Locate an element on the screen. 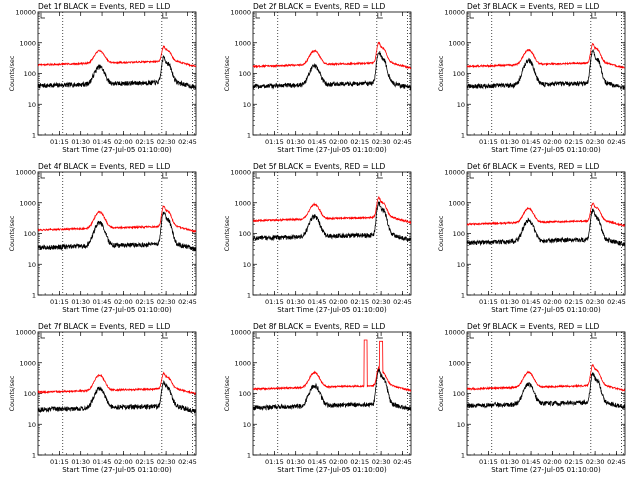 The height and width of the screenshot is (480, 640). chart-title: Det 2f BLACK = Events, RED = LLD is located at coordinates (319, 6).